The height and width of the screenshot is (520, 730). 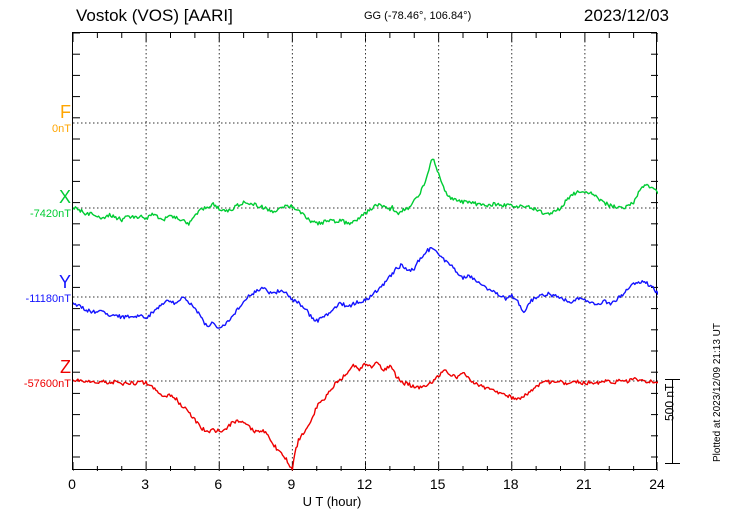 I want to click on component-letter-x: X, so click(x=64, y=197).